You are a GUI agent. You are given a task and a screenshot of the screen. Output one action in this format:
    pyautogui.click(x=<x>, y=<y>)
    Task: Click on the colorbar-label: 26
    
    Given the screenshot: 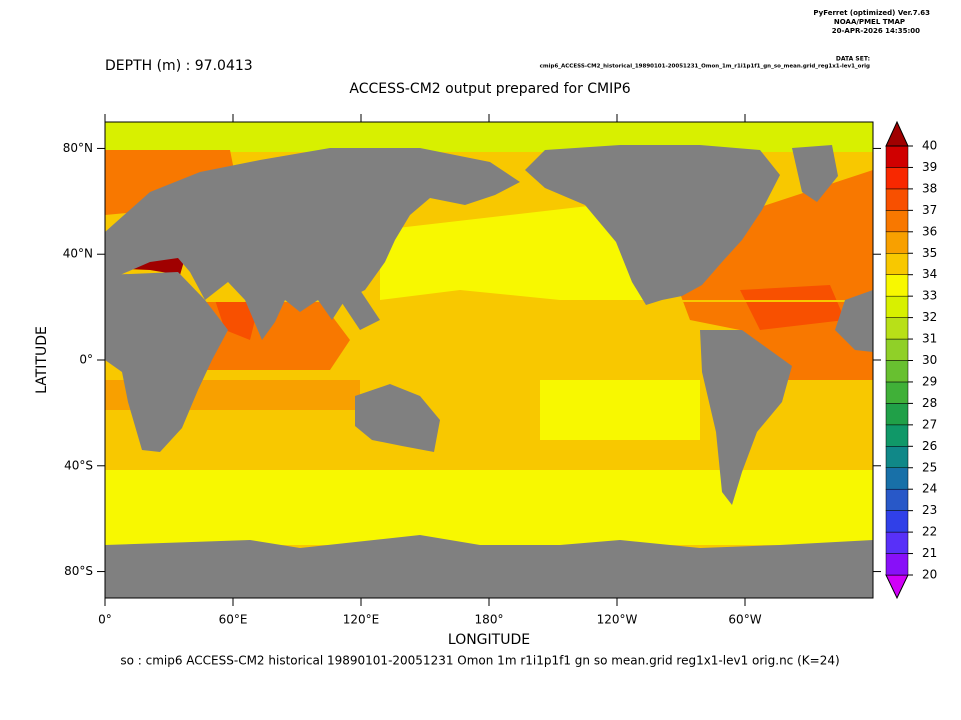 What is the action you would take?
    pyautogui.click(x=929, y=446)
    